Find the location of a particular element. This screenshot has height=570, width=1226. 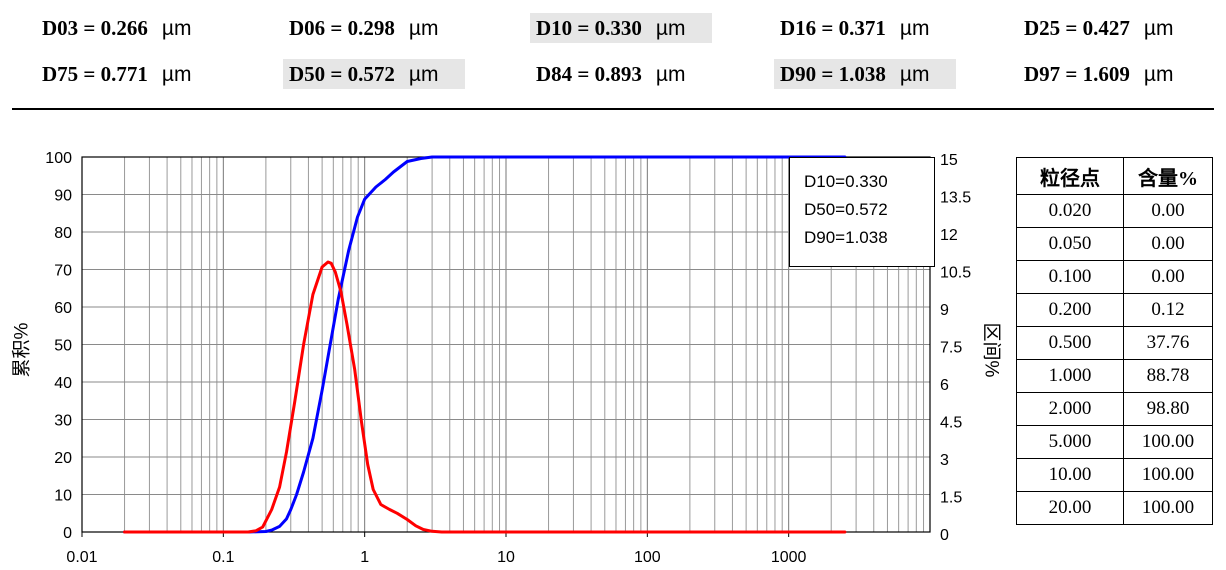

legend: D10=0.330 D50=0.572 D90=1.038 is located at coordinates (862, 212).